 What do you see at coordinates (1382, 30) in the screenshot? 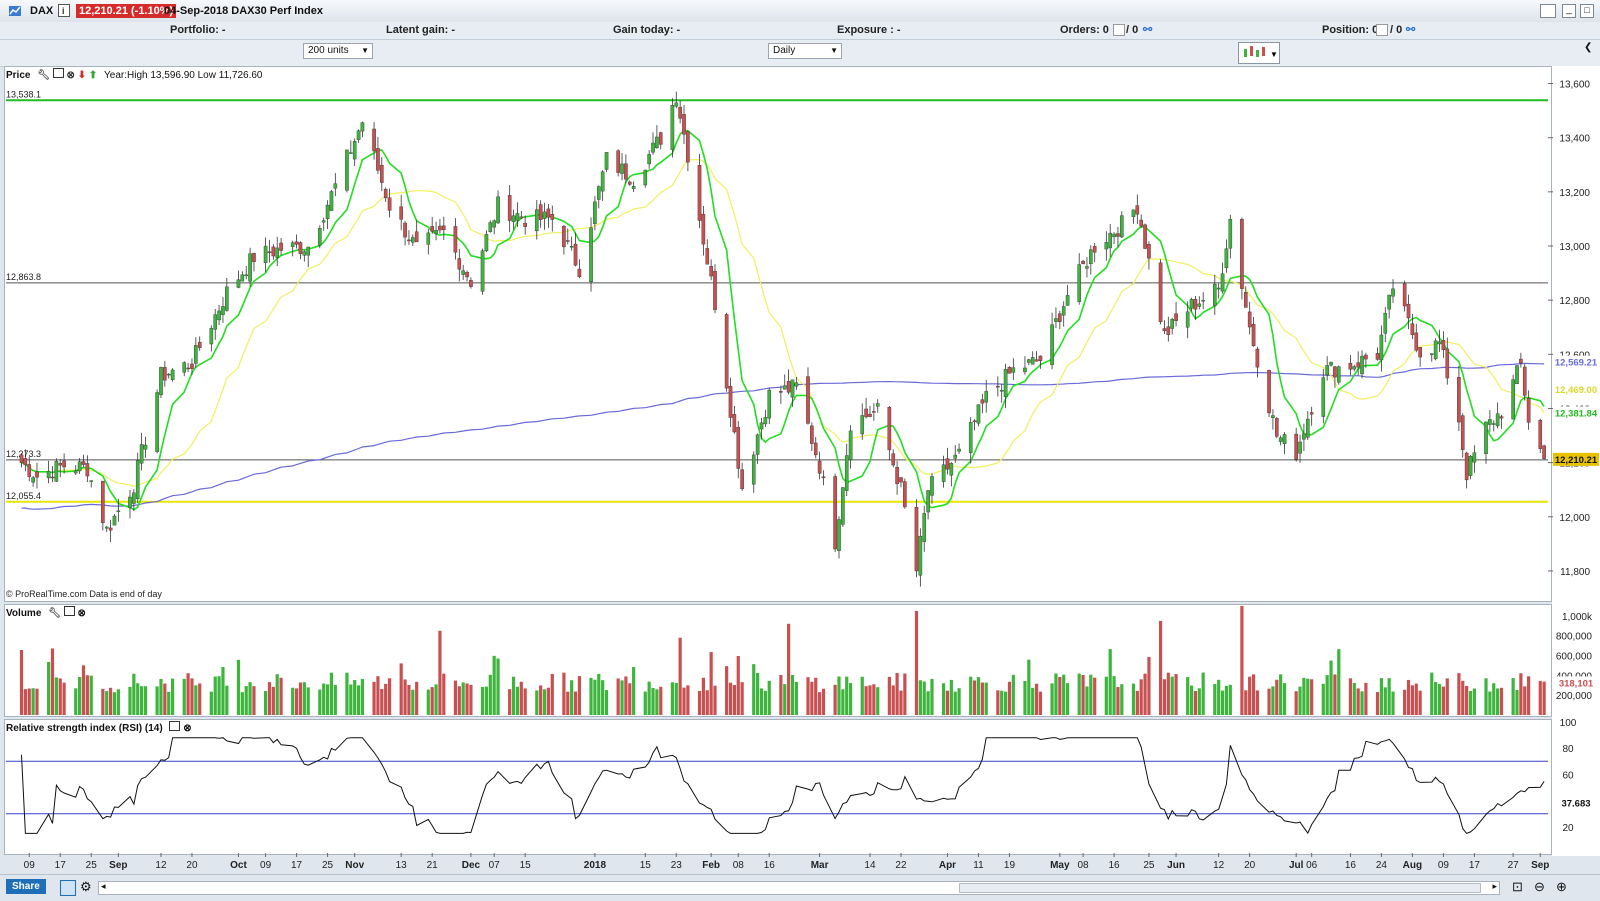
I see `position-close-icon` at bounding box center [1382, 30].